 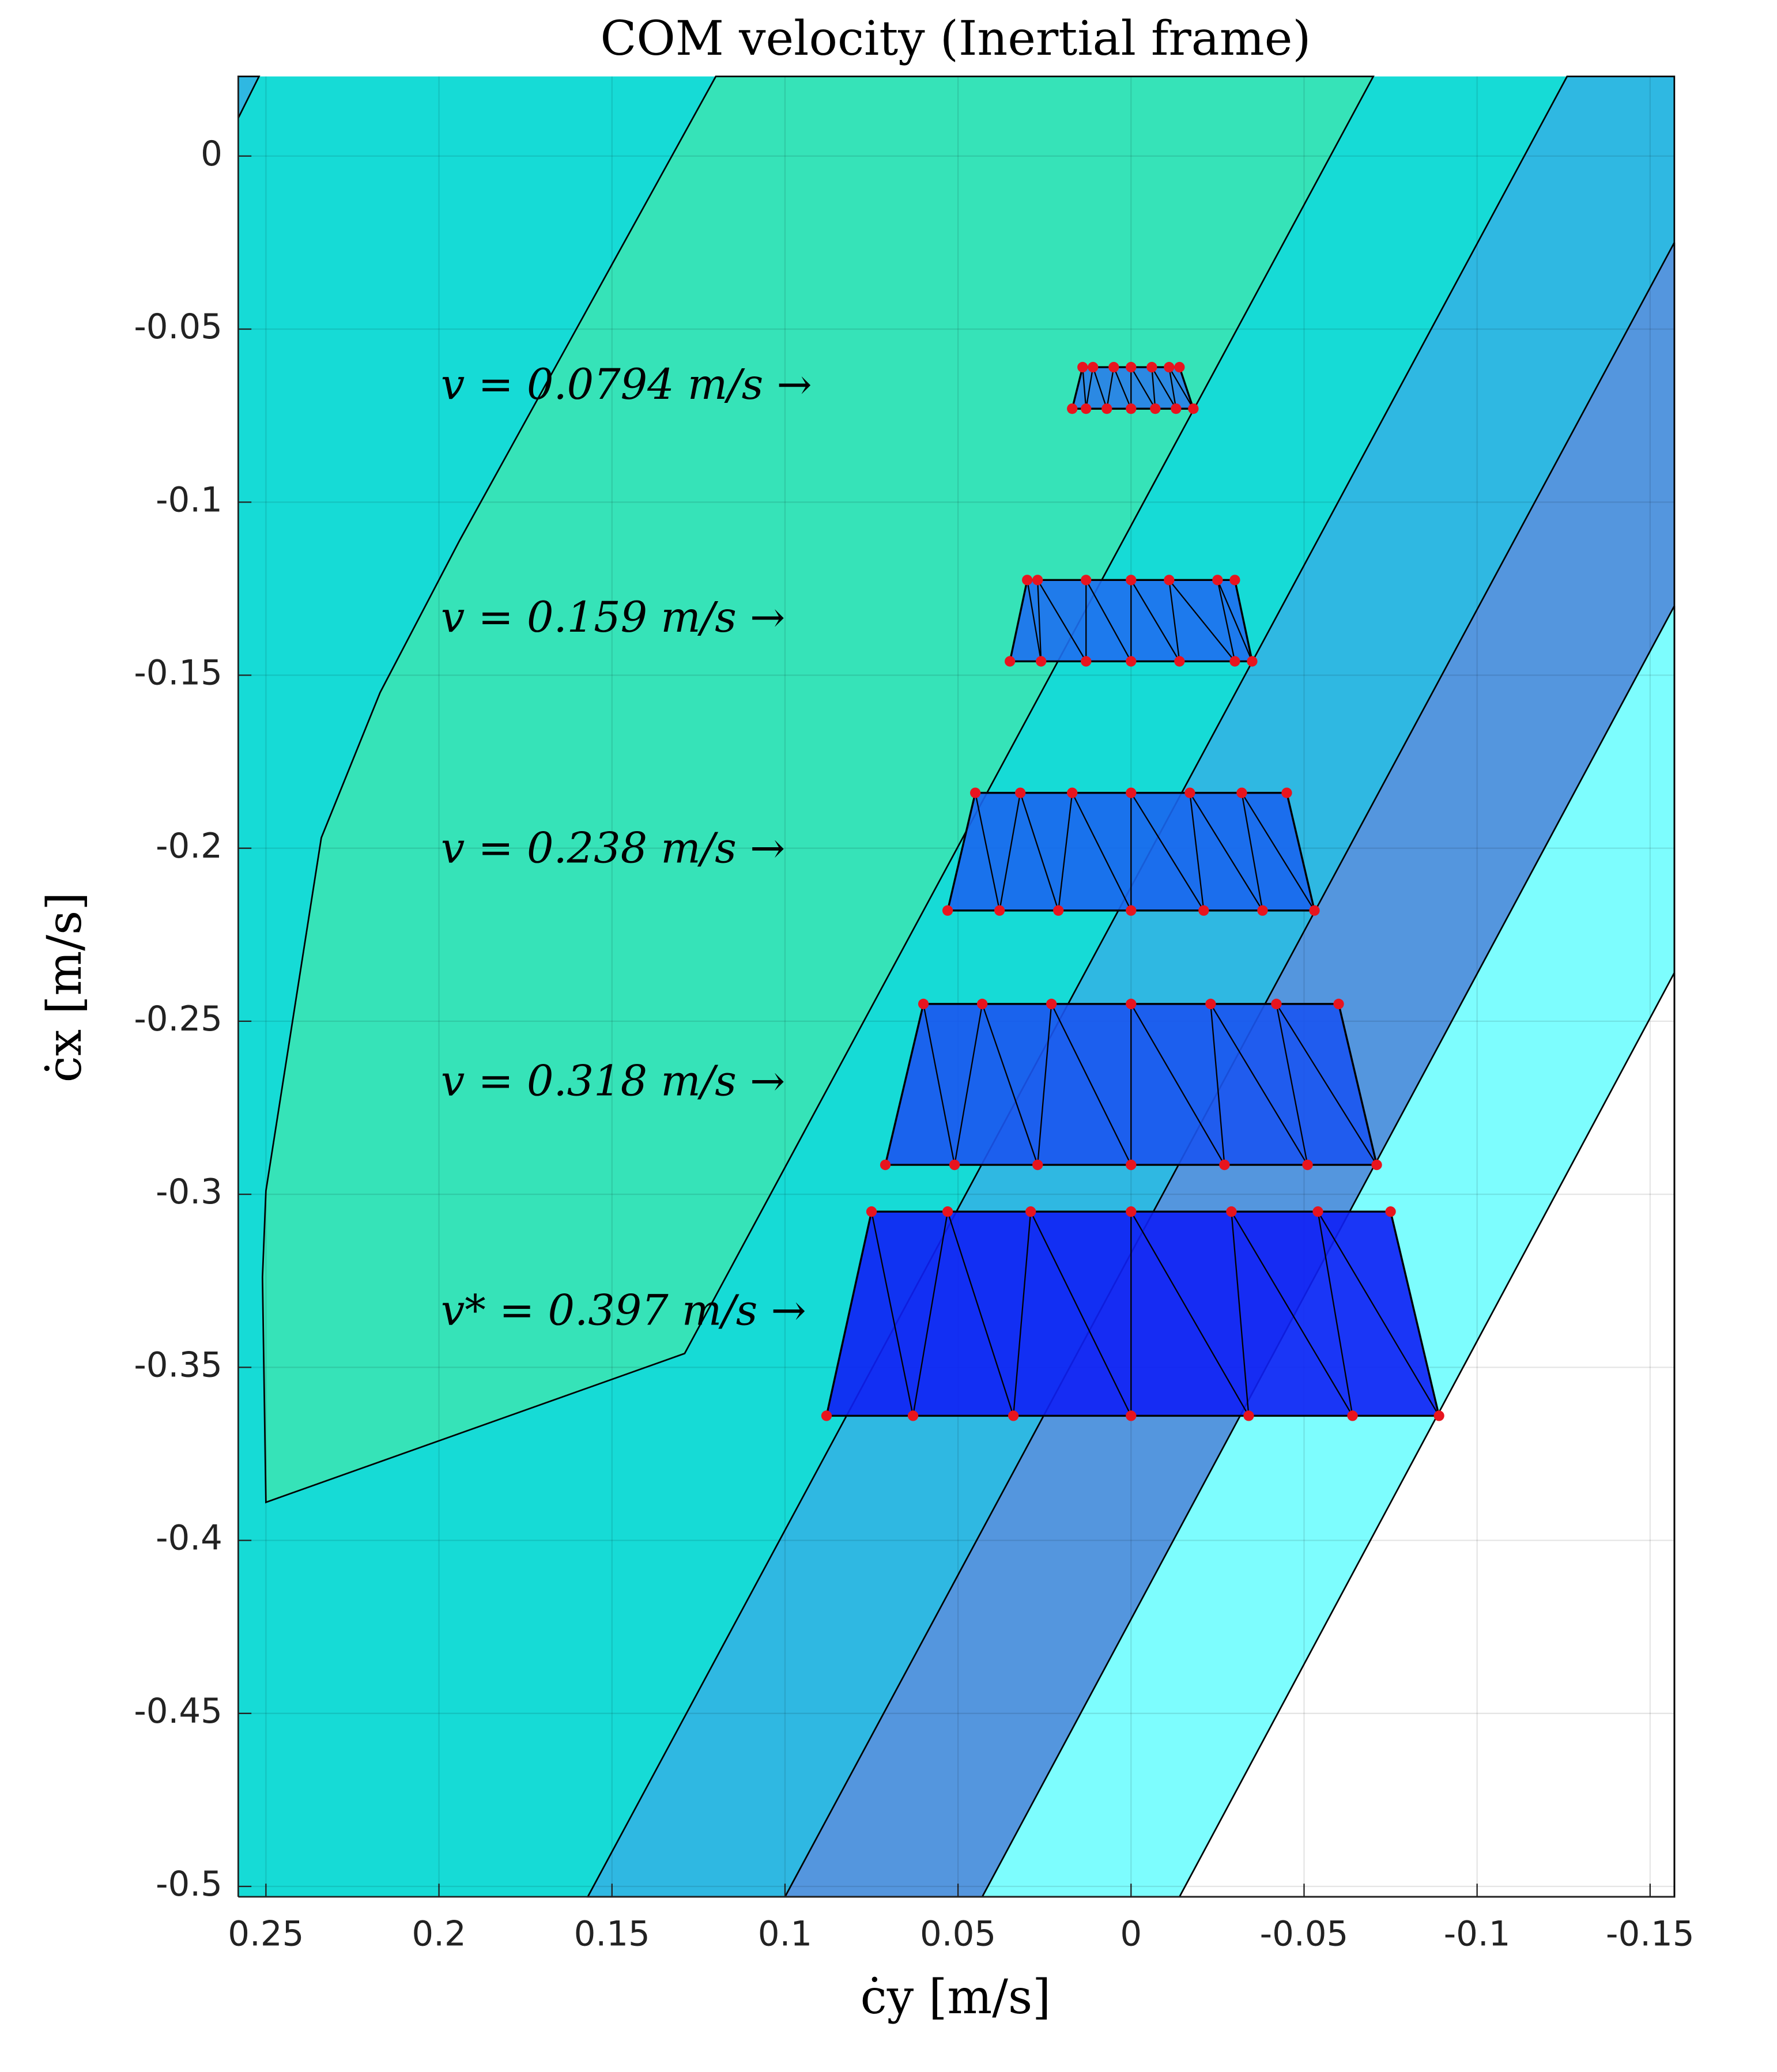 What do you see at coordinates (613, 617) in the screenshot?
I see `annotation: v = 0.159 m/s →` at bounding box center [613, 617].